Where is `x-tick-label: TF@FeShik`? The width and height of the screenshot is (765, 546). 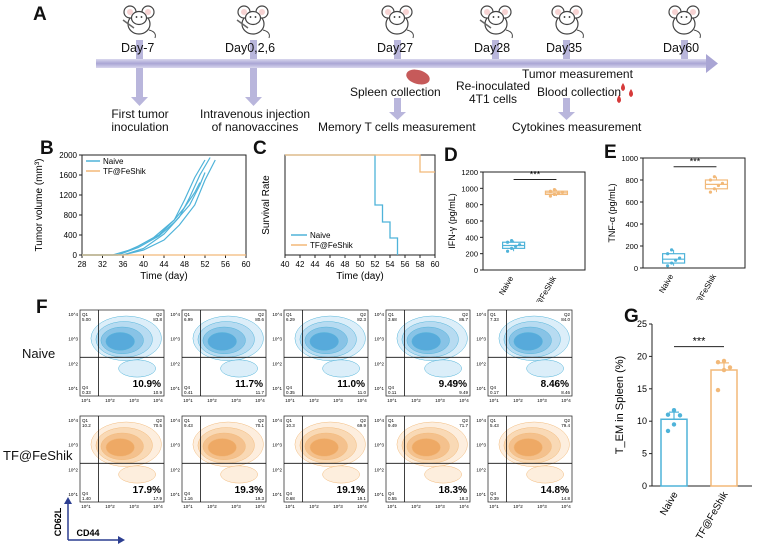
x-tick-label: TF@FeShik is located at coordinates (704, 286).